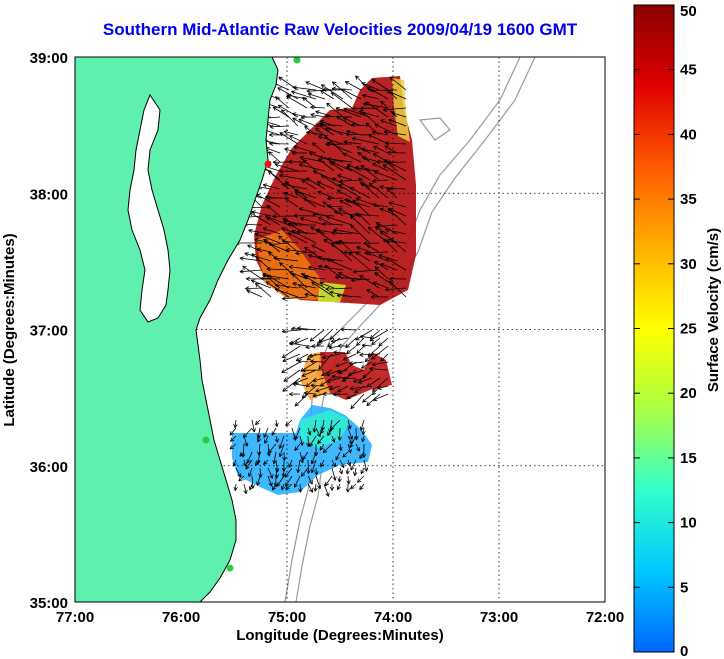  Describe the element at coordinates (49, 194) in the screenshot. I see `y-tick-label: 38:00` at that location.